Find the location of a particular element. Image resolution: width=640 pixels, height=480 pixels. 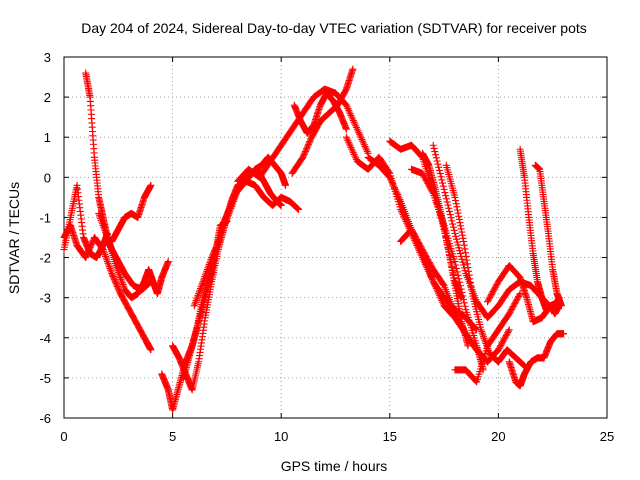

x-tick-label: 25 is located at coordinates (607, 436).